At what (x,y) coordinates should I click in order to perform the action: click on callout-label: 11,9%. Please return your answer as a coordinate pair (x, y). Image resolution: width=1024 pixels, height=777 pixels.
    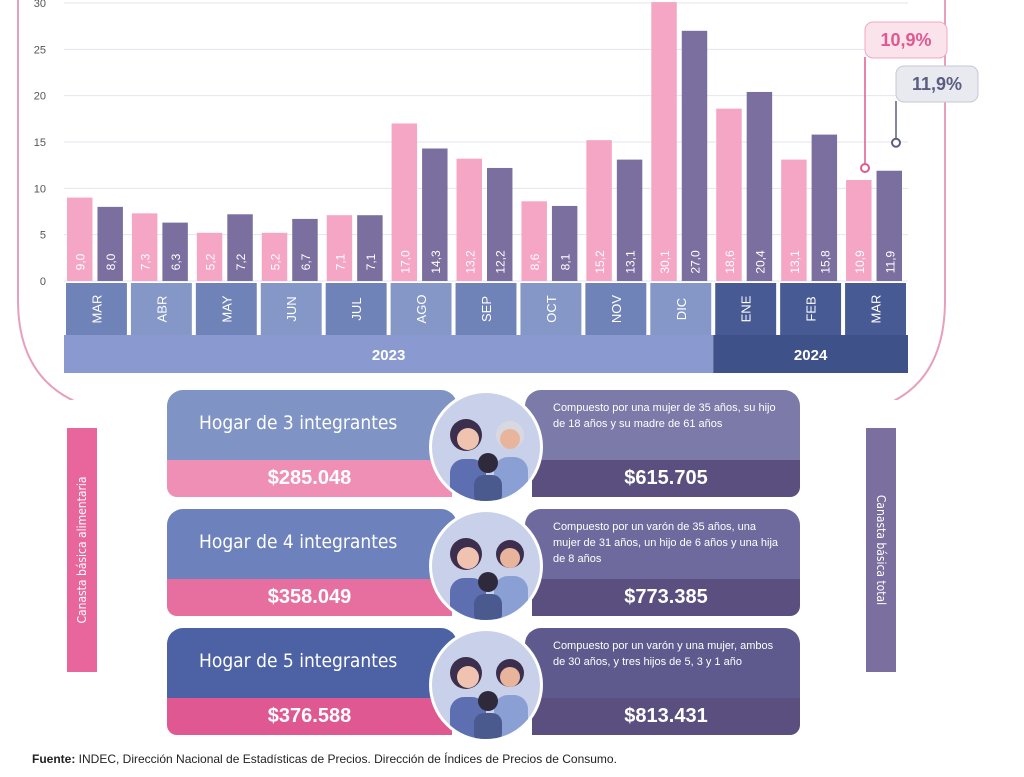
    Looking at the image, I should click on (937, 84).